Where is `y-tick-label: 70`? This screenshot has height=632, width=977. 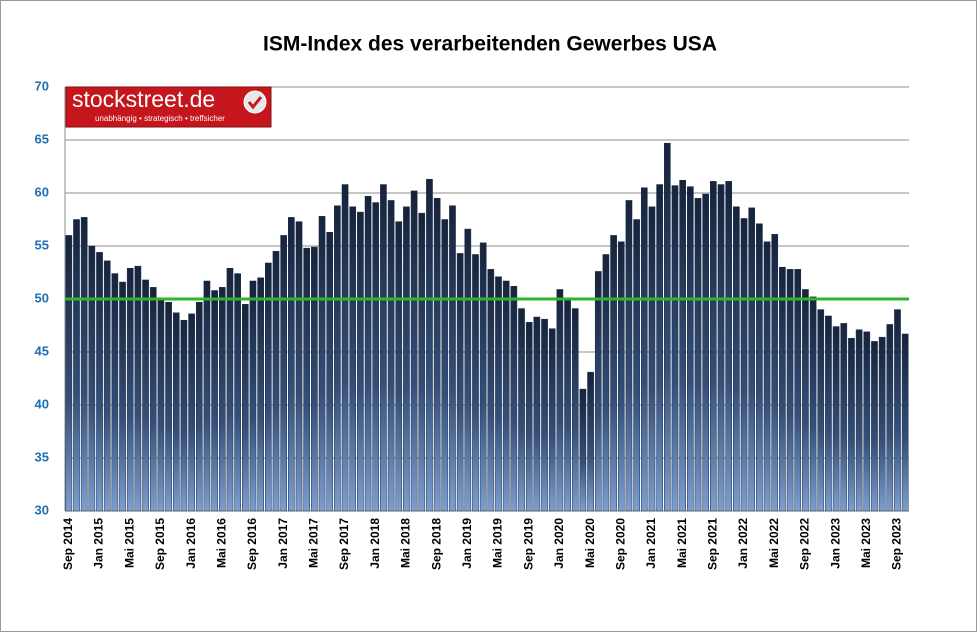
y-tick-label: 70 is located at coordinates (42, 85).